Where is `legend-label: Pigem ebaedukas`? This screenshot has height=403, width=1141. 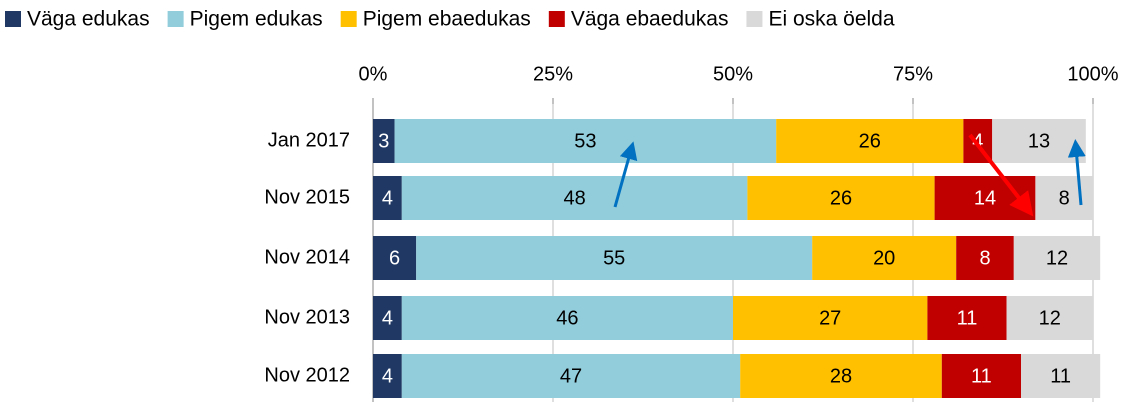
legend-label: Pigem ebaedukas is located at coordinates (447, 19).